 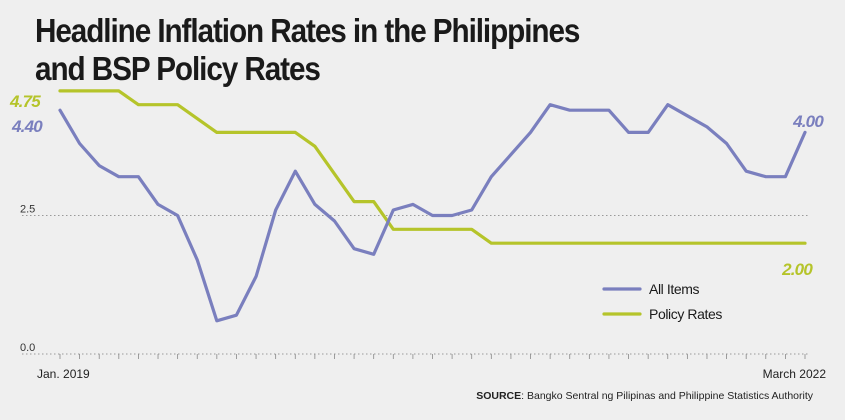 What do you see at coordinates (797, 269) in the screenshot?
I see `policy-end-label: 2.00` at bounding box center [797, 269].